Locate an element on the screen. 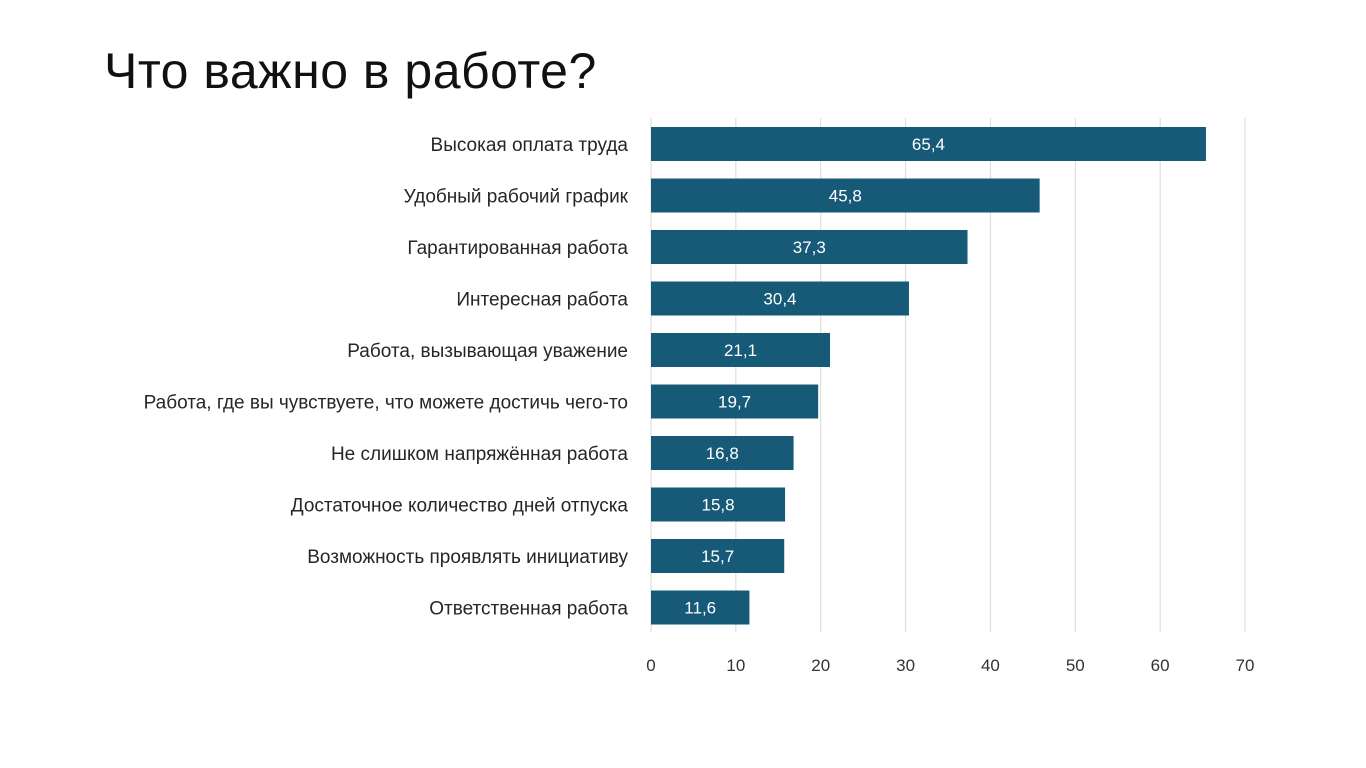 This screenshot has width=1366, height=768. x-axis-tick-labels: 0 10 20 30 40 50 60 70 is located at coordinates (950, 665).